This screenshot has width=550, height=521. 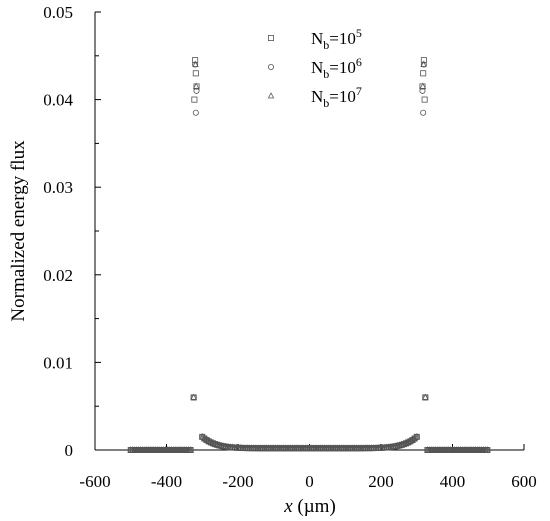 What do you see at coordinates (524, 481) in the screenshot?
I see `x-tick-label: 600` at bounding box center [524, 481].